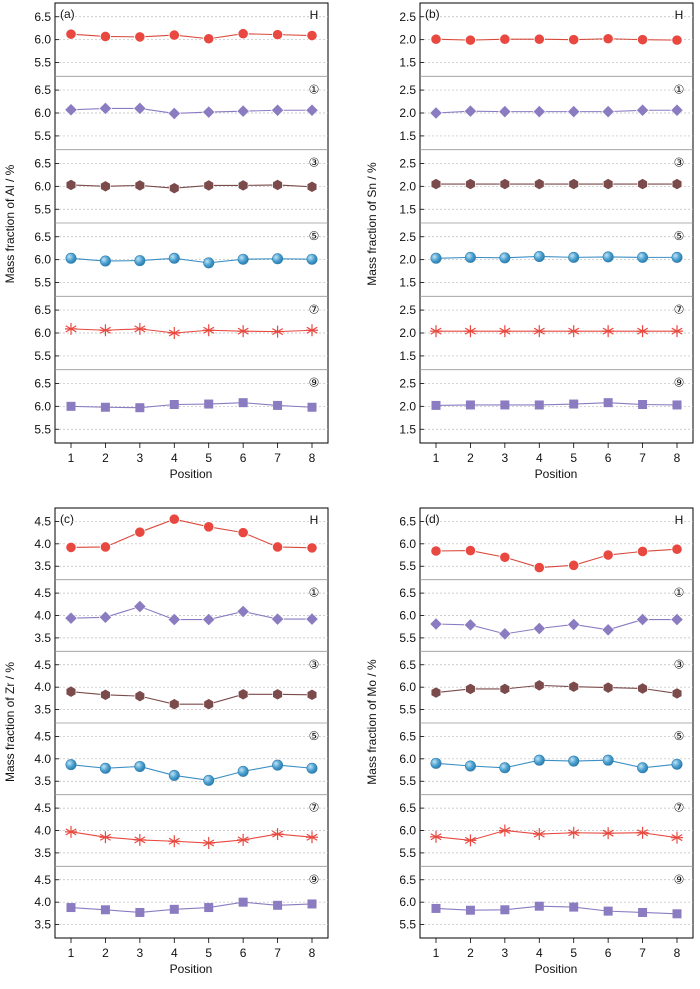 This screenshot has height=989, width=700. What do you see at coordinates (181, 827) in the screenshot?
I see `series-band: 3.5 4.0 4.5 ⑦` at bounding box center [181, 827].